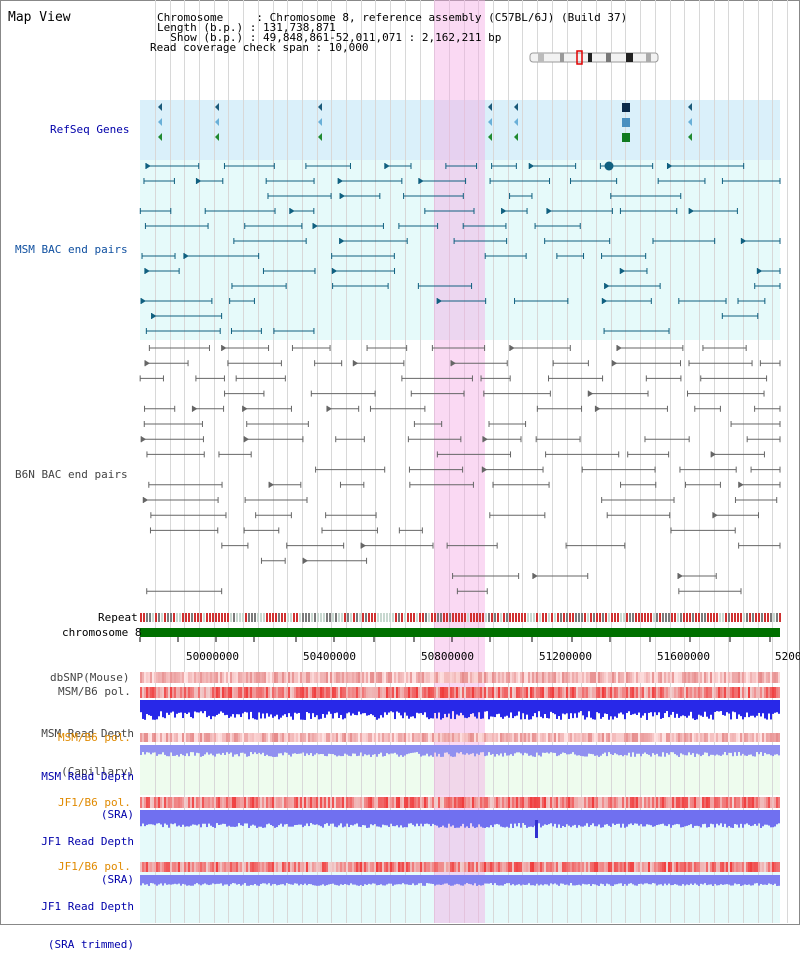  What do you see at coordinates (144, 439) in the screenshot?
I see `b6n-bac-pair-arrow` at bounding box center [144, 439].